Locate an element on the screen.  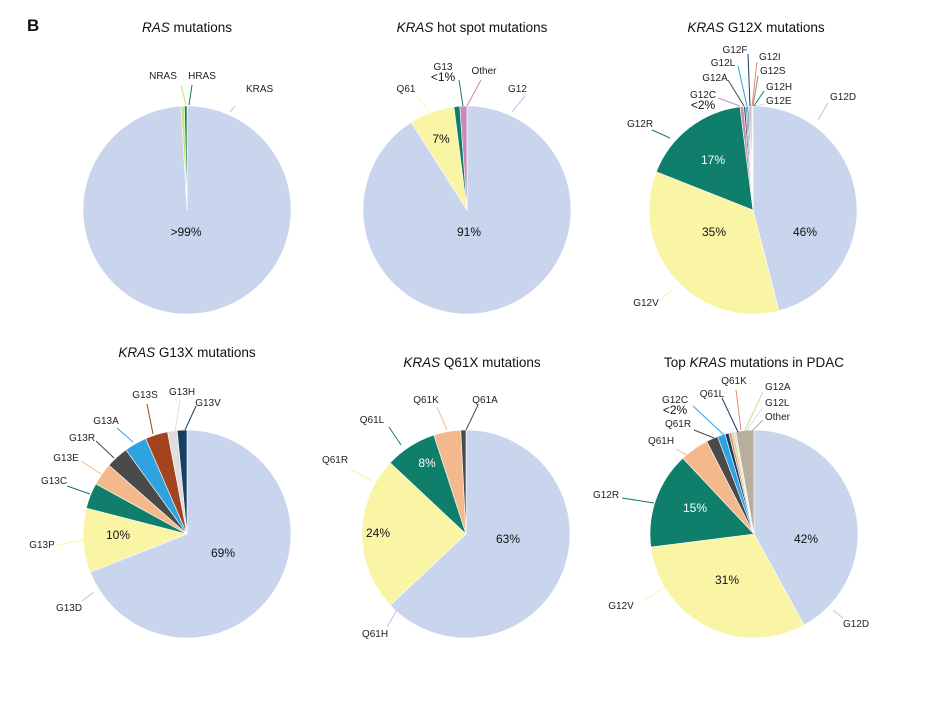
percent-label: 10% is located at coordinates (118, 535).